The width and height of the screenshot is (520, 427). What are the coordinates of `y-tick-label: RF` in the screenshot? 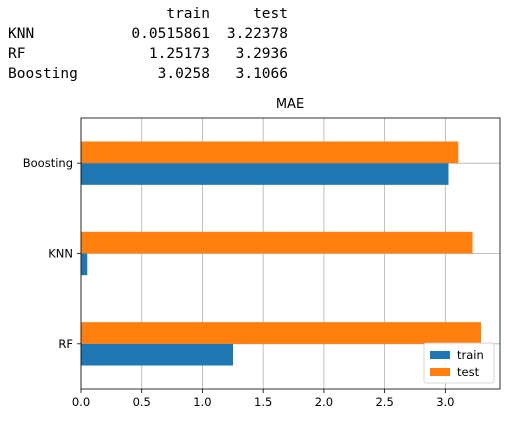 It's located at (65, 344).